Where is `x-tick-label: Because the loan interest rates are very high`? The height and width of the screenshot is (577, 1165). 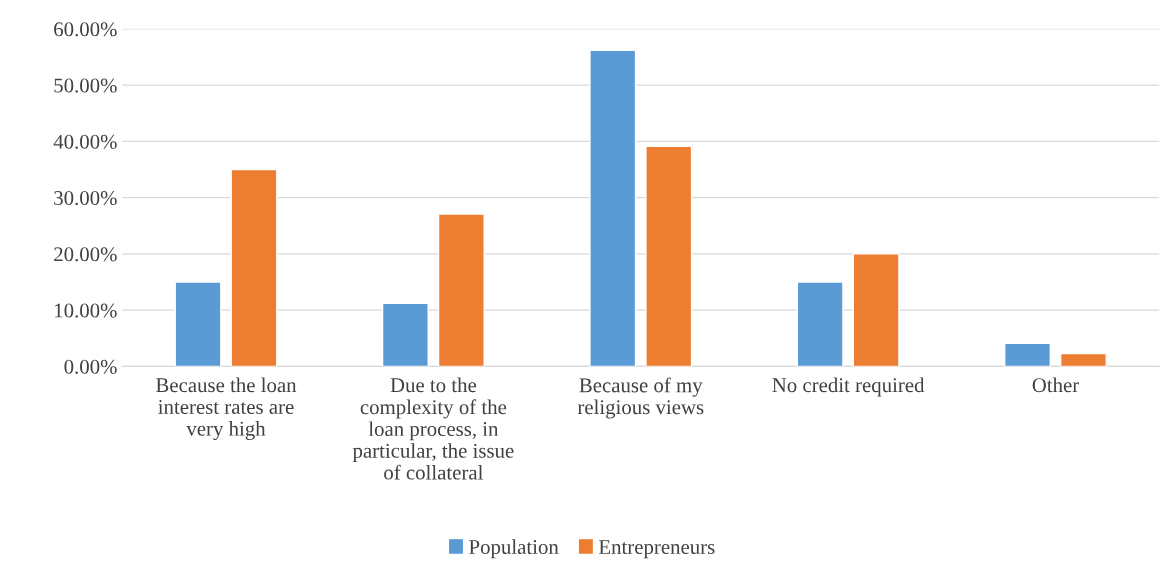 x-tick-label: Because the loan interest rates are very high is located at coordinates (226, 409).